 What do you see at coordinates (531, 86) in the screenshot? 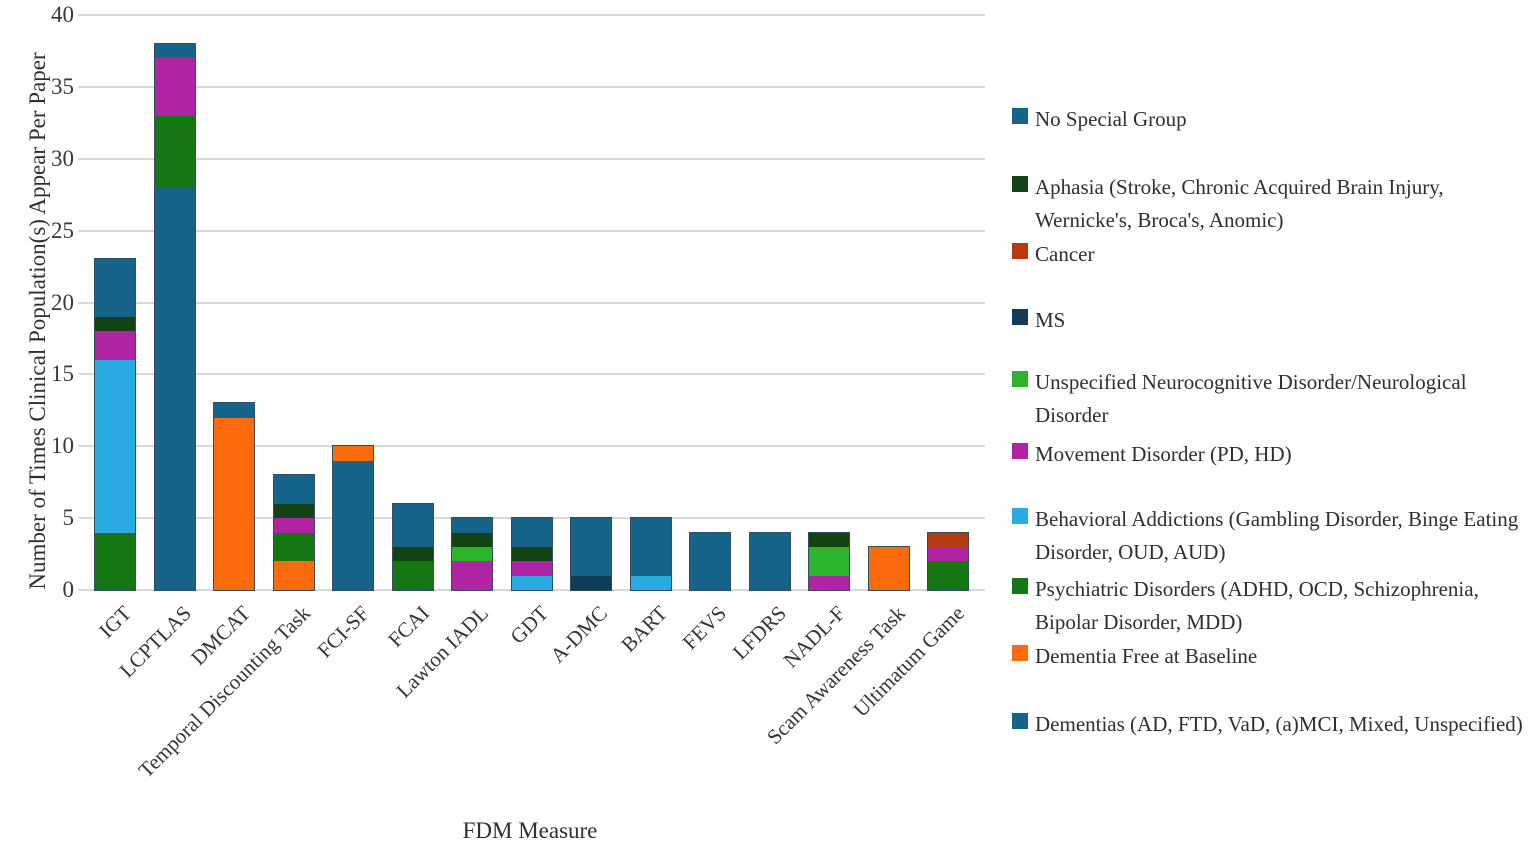
I see `gridline-y35` at bounding box center [531, 86].